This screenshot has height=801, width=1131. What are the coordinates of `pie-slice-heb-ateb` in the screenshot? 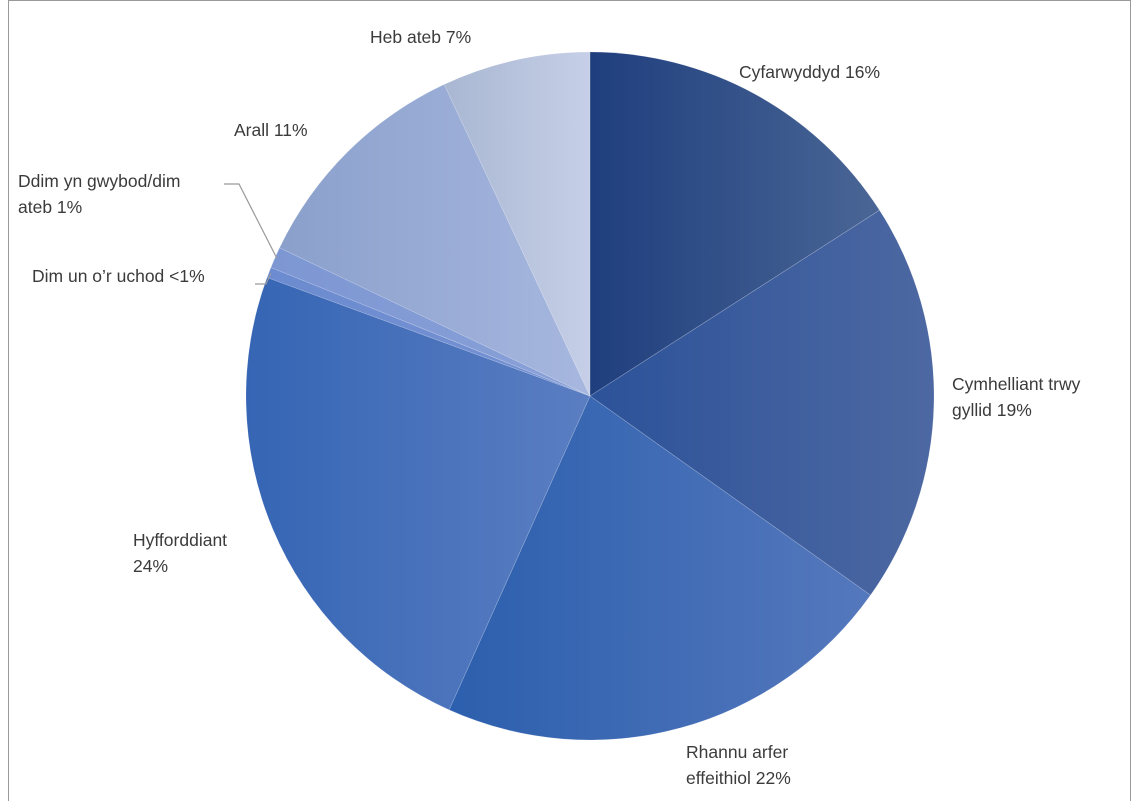 It's located at (517, 224).